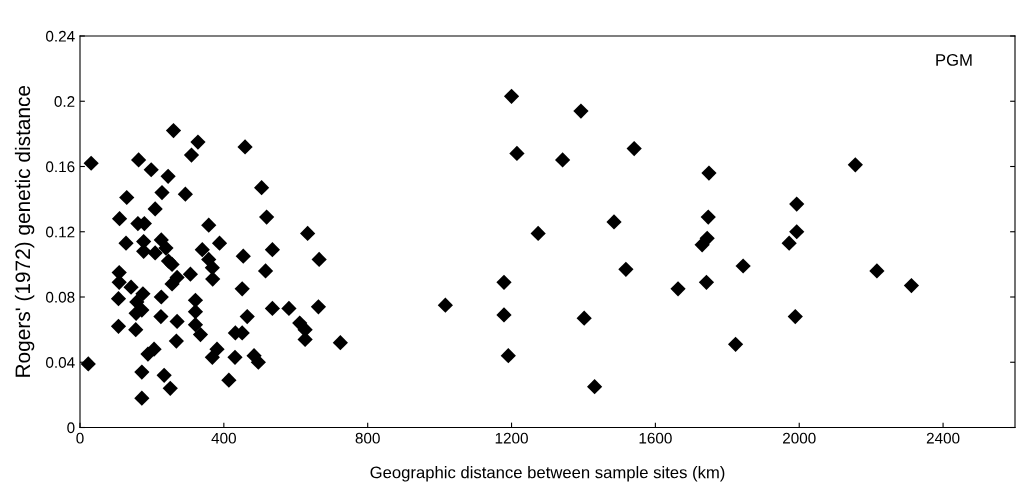 The width and height of the screenshot is (1023, 499). What do you see at coordinates (954, 60) in the screenshot?
I see `annotation: PGM` at bounding box center [954, 60].